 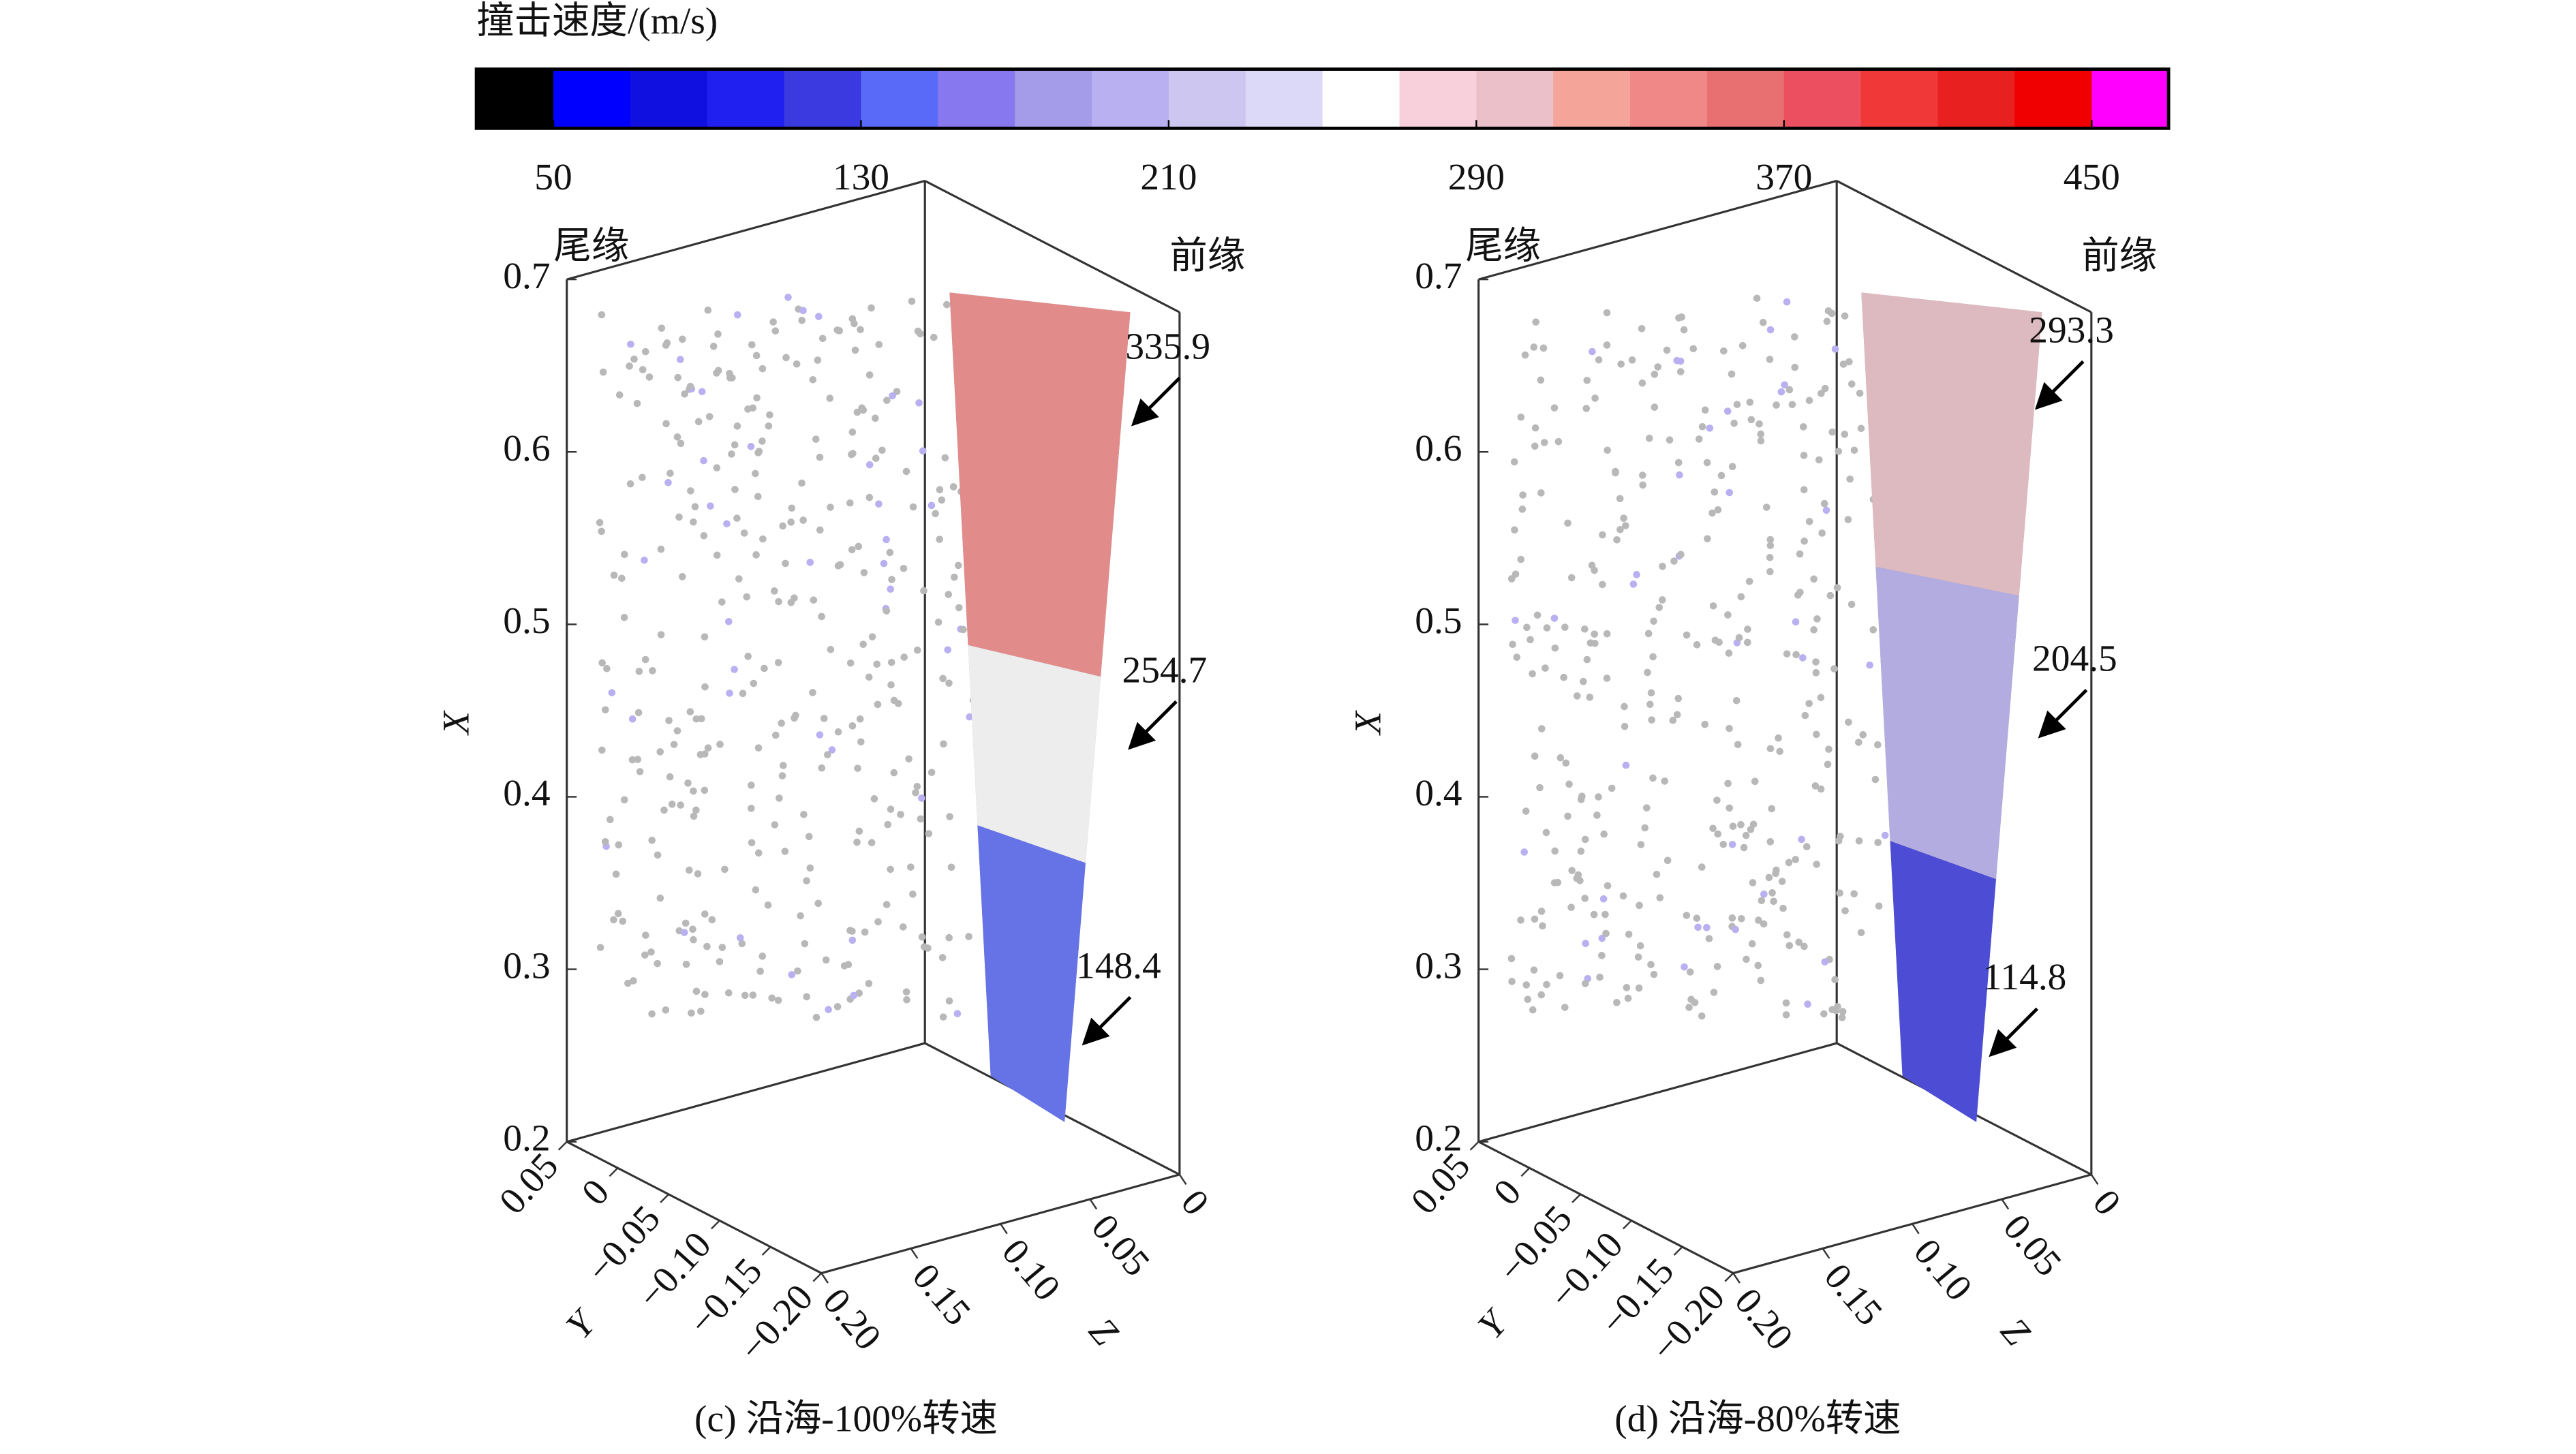 I want to click on annotation: 204.5, so click(x=2074, y=658).